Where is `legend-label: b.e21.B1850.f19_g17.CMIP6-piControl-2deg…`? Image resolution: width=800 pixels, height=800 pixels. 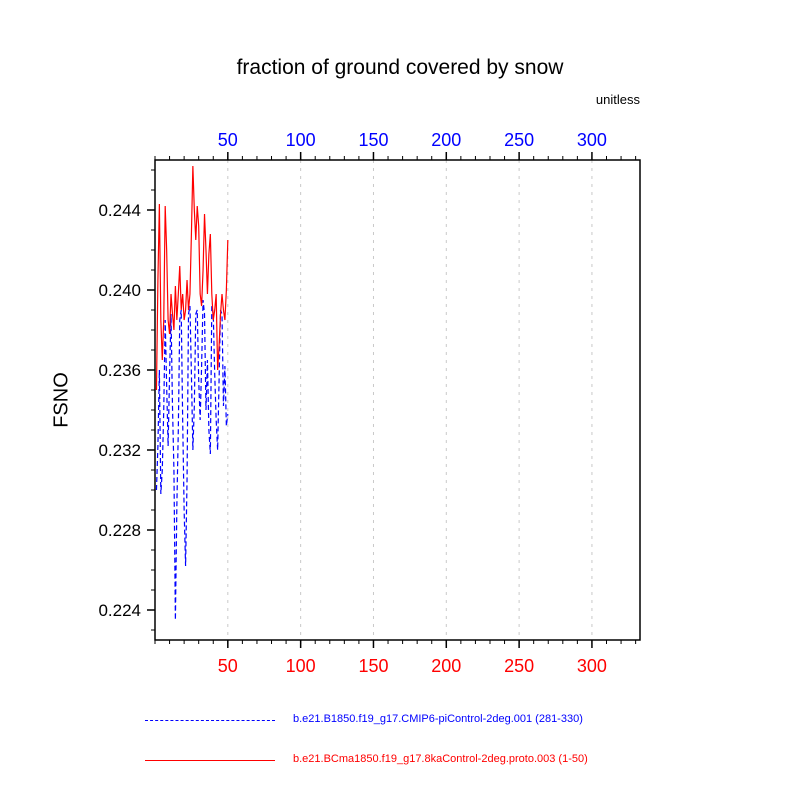 legend-label: b.e21.B1850.f19_g17.CMIP6-piControl-2deg… is located at coordinates (438, 719).